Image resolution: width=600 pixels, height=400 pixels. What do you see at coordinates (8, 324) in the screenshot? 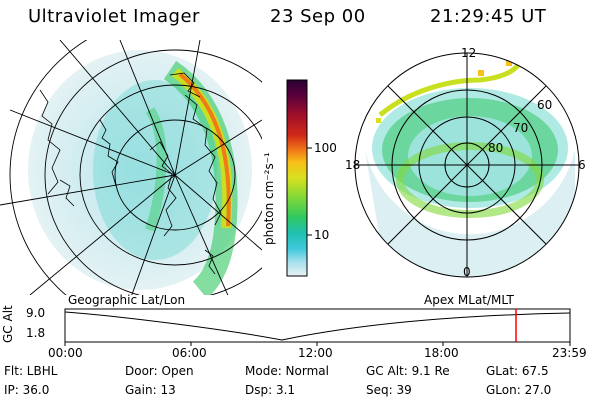
I see `timeline-ylabel: GC Alt` at bounding box center [8, 324].